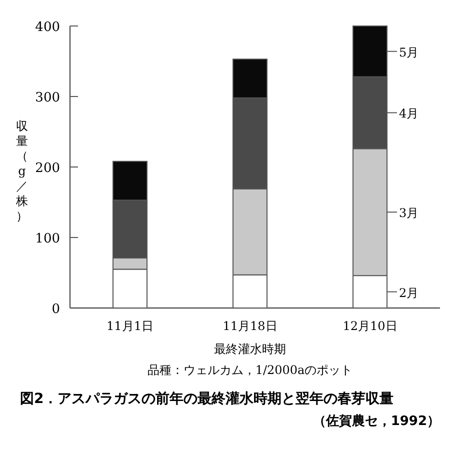 The width and height of the screenshot is (455, 449). I want to click on text: 品種：ウェルカム，1/2000aのポット, so click(250, 370).